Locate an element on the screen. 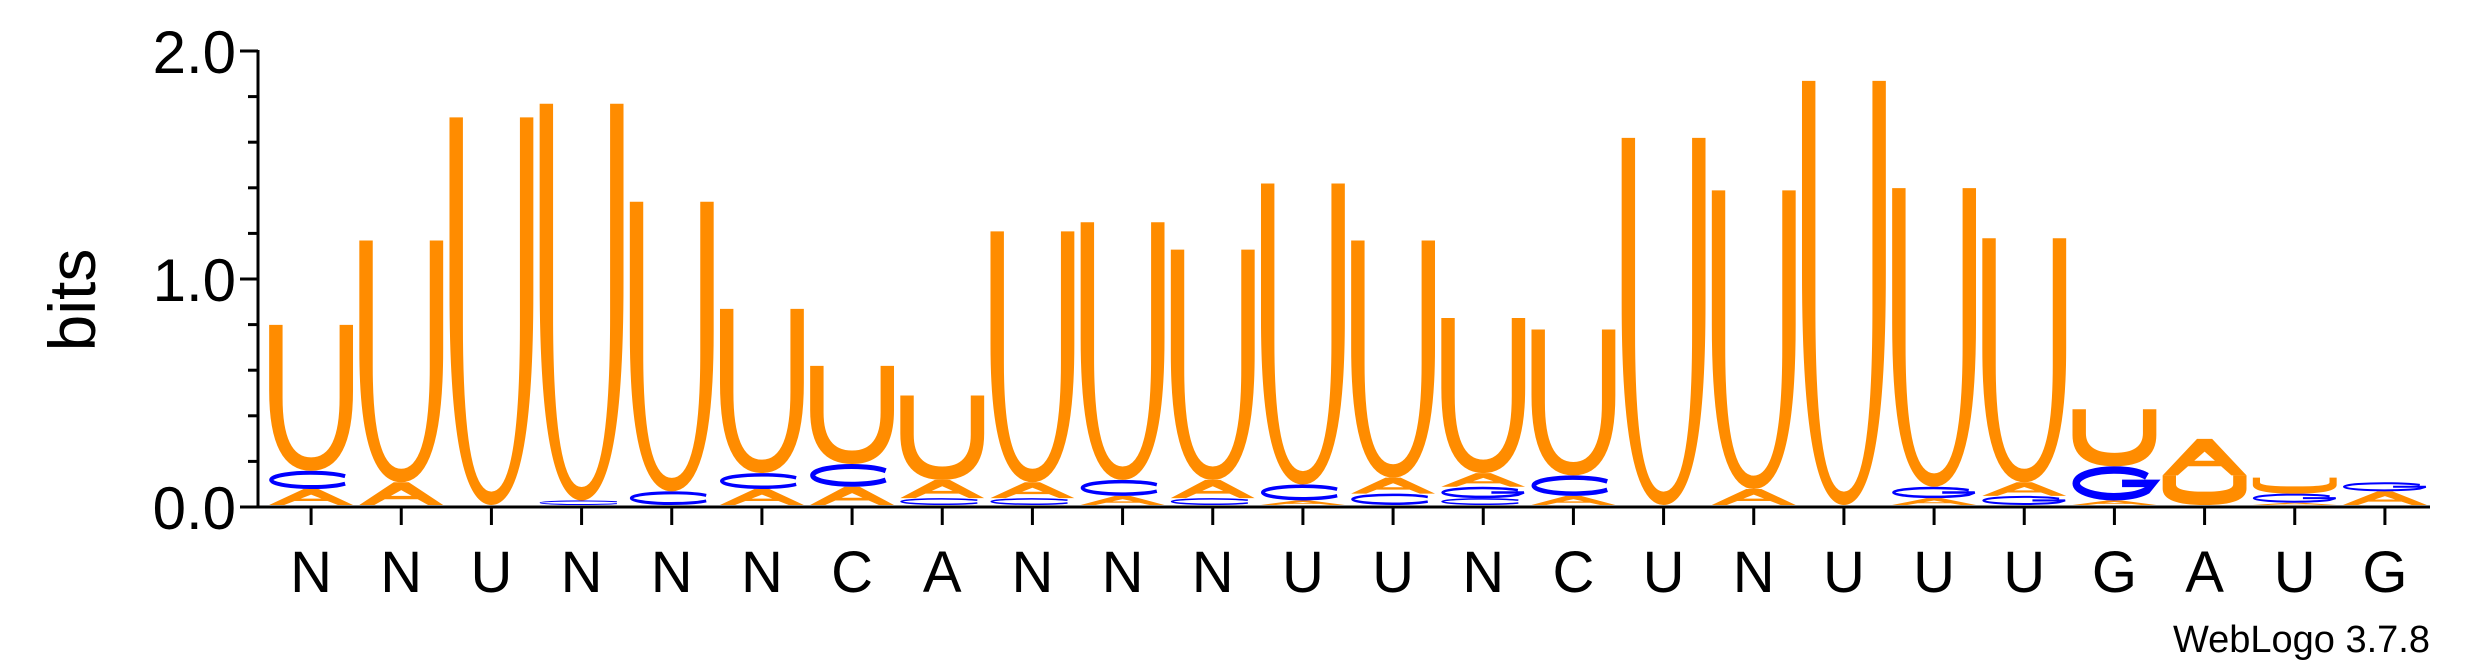 Image resolution: width=2475 pixels, height=667 pixels. y-tick-label: 0.0 is located at coordinates (194, 508).